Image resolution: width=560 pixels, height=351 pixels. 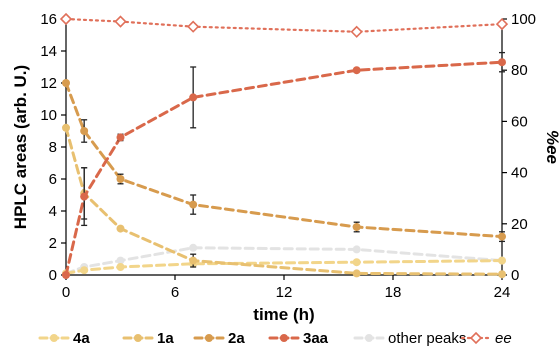 What do you see at coordinates (502, 292) in the screenshot?
I see `x-tick-label: 24` at bounding box center [502, 292].